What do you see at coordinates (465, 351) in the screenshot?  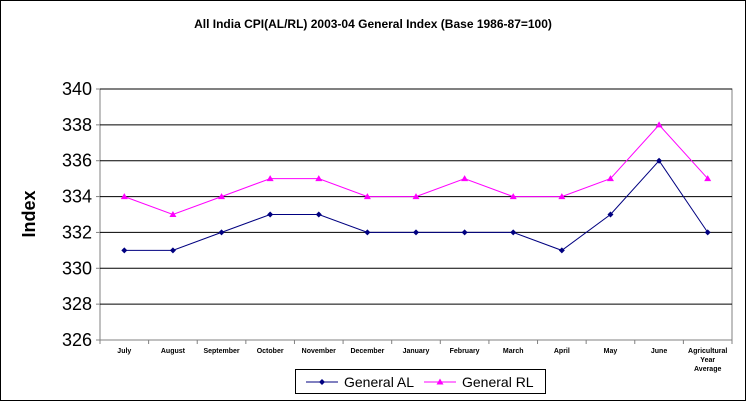 I see `x-tick-label: February` at bounding box center [465, 351].